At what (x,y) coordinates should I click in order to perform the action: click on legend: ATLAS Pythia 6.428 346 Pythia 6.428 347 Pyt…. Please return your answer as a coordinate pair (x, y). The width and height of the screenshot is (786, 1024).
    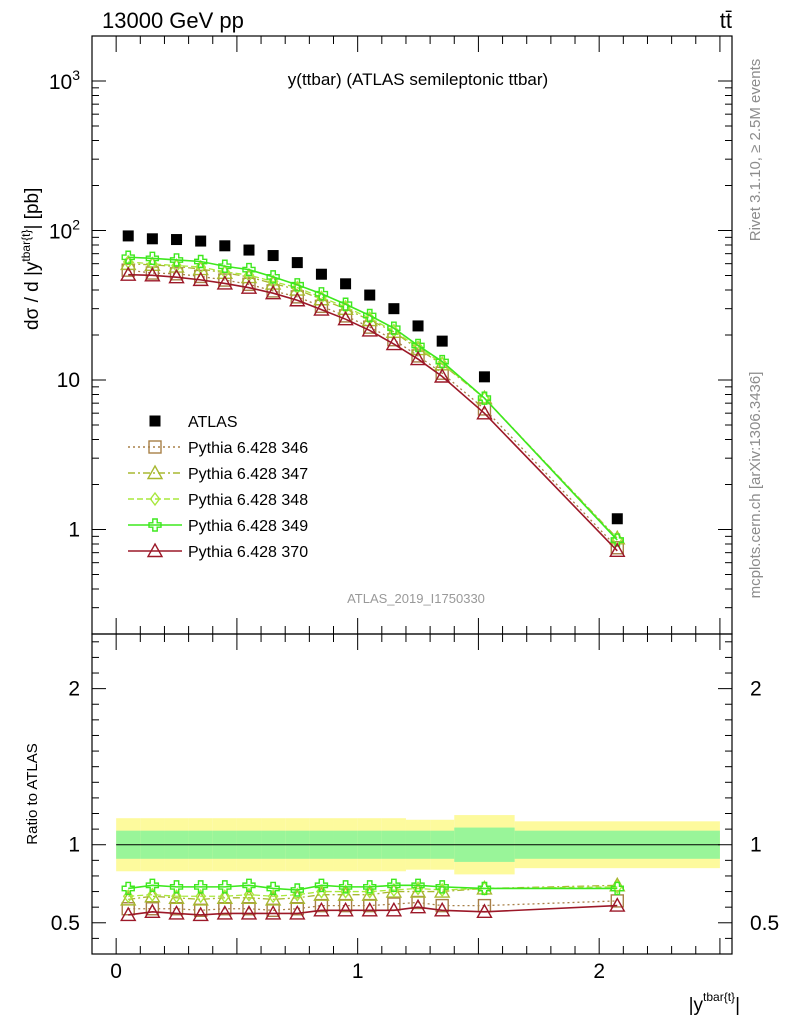
    Looking at the image, I should click on (218, 487).